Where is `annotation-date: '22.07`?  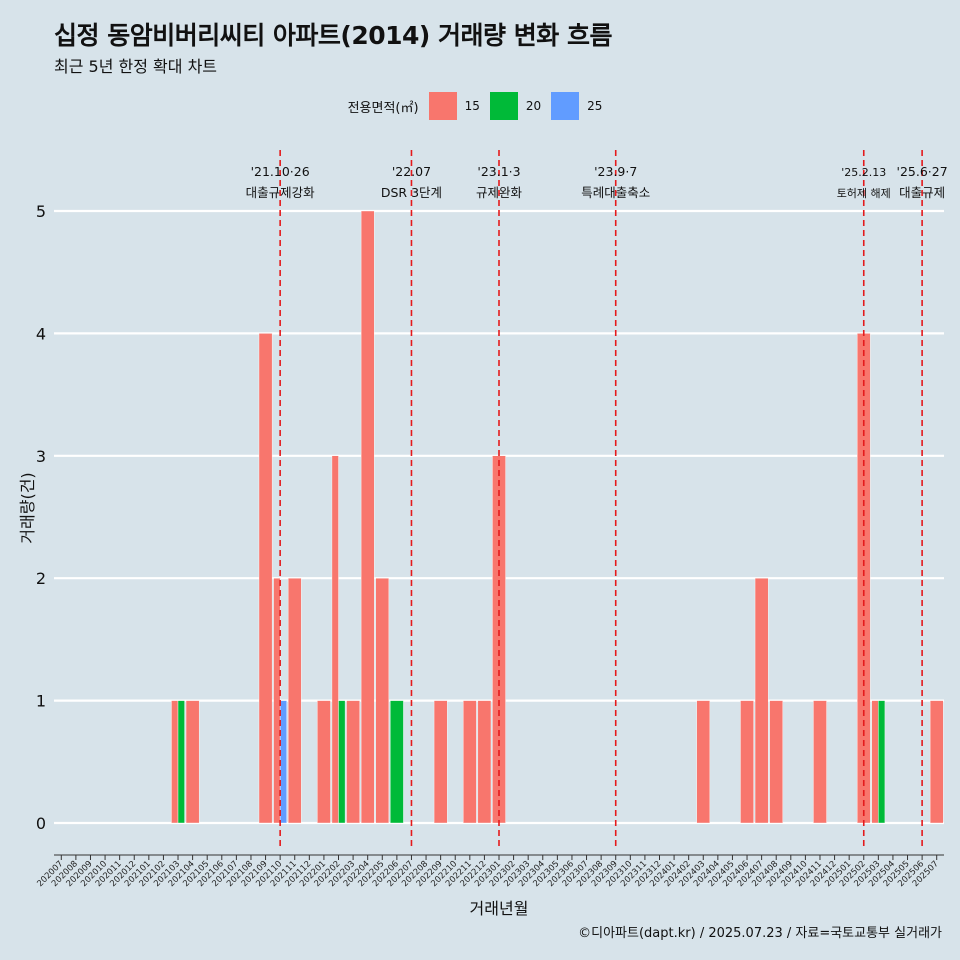 annotation-date: '22.07 is located at coordinates (411, 171).